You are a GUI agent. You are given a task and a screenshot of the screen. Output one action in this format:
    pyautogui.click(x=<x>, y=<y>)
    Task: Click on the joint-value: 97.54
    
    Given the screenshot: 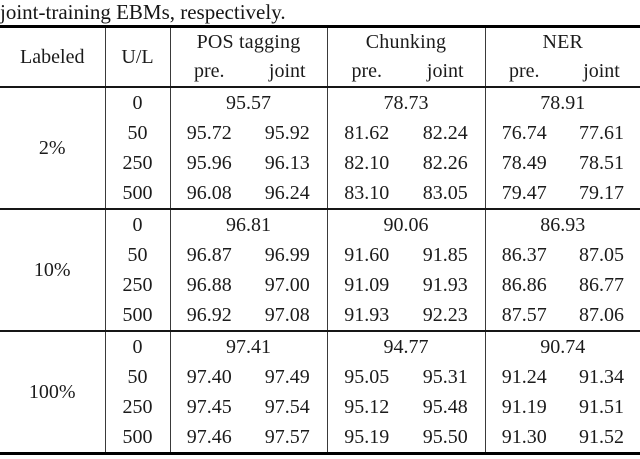 What is the action you would take?
    pyautogui.click(x=288, y=407)
    